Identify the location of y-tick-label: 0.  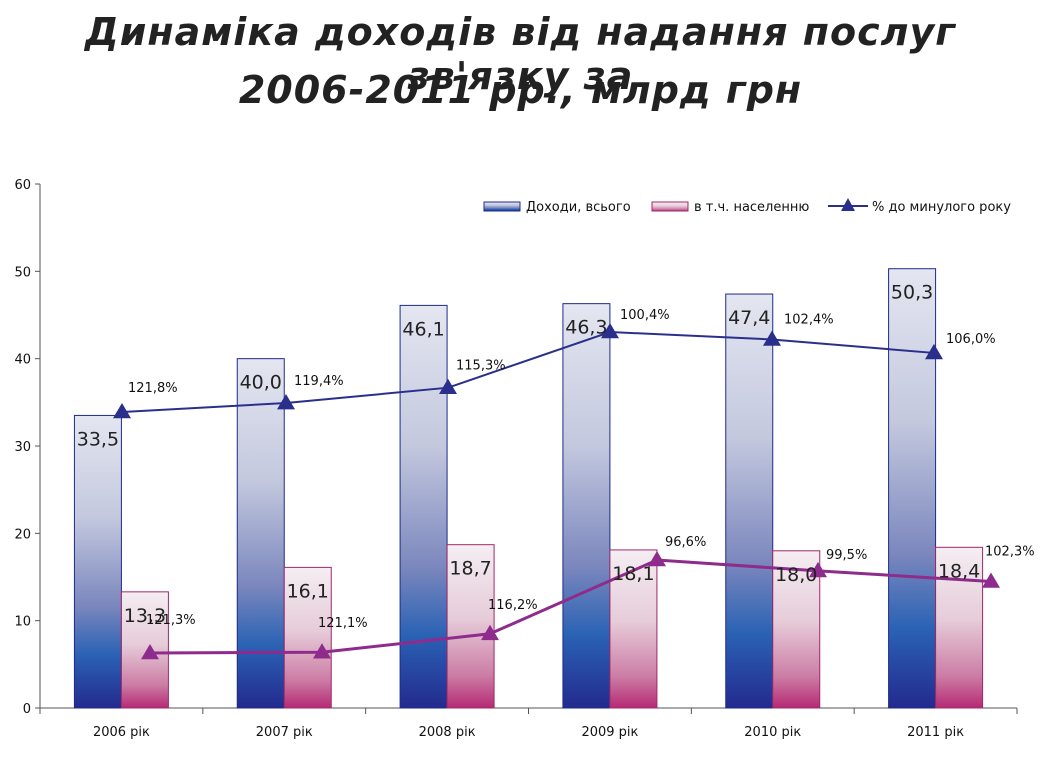
(27, 709).